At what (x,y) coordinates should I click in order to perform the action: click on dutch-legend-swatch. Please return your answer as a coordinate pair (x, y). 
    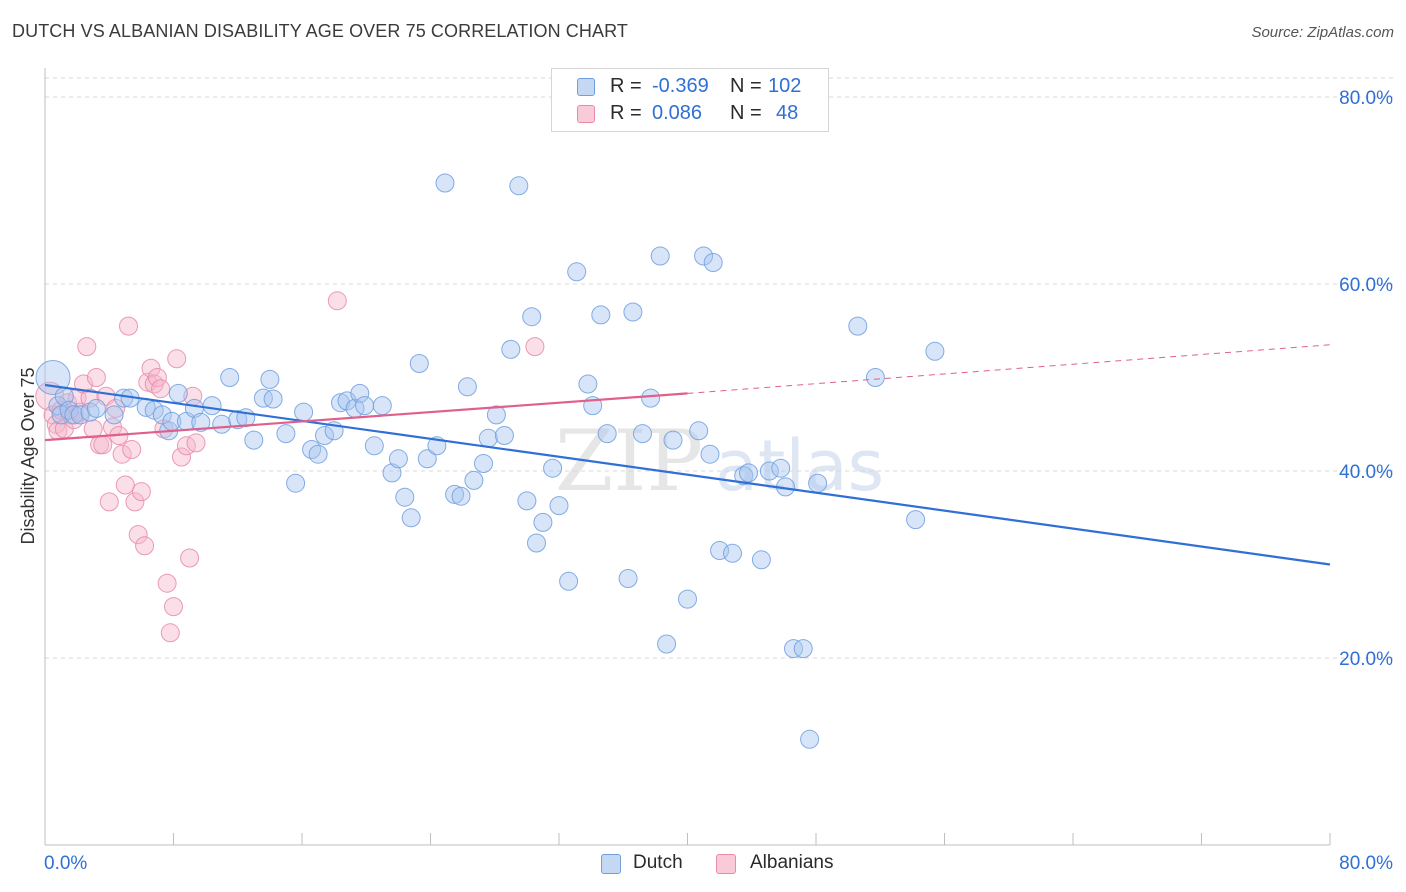
    Looking at the image, I should click on (611, 864).